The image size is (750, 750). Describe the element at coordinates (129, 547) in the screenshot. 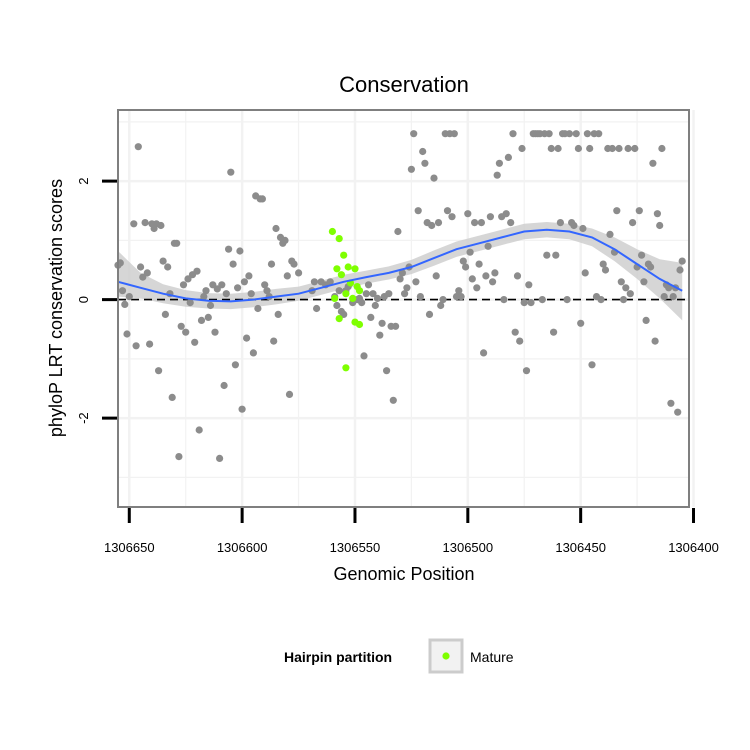

I see `x-tick-label: 1306650` at that location.